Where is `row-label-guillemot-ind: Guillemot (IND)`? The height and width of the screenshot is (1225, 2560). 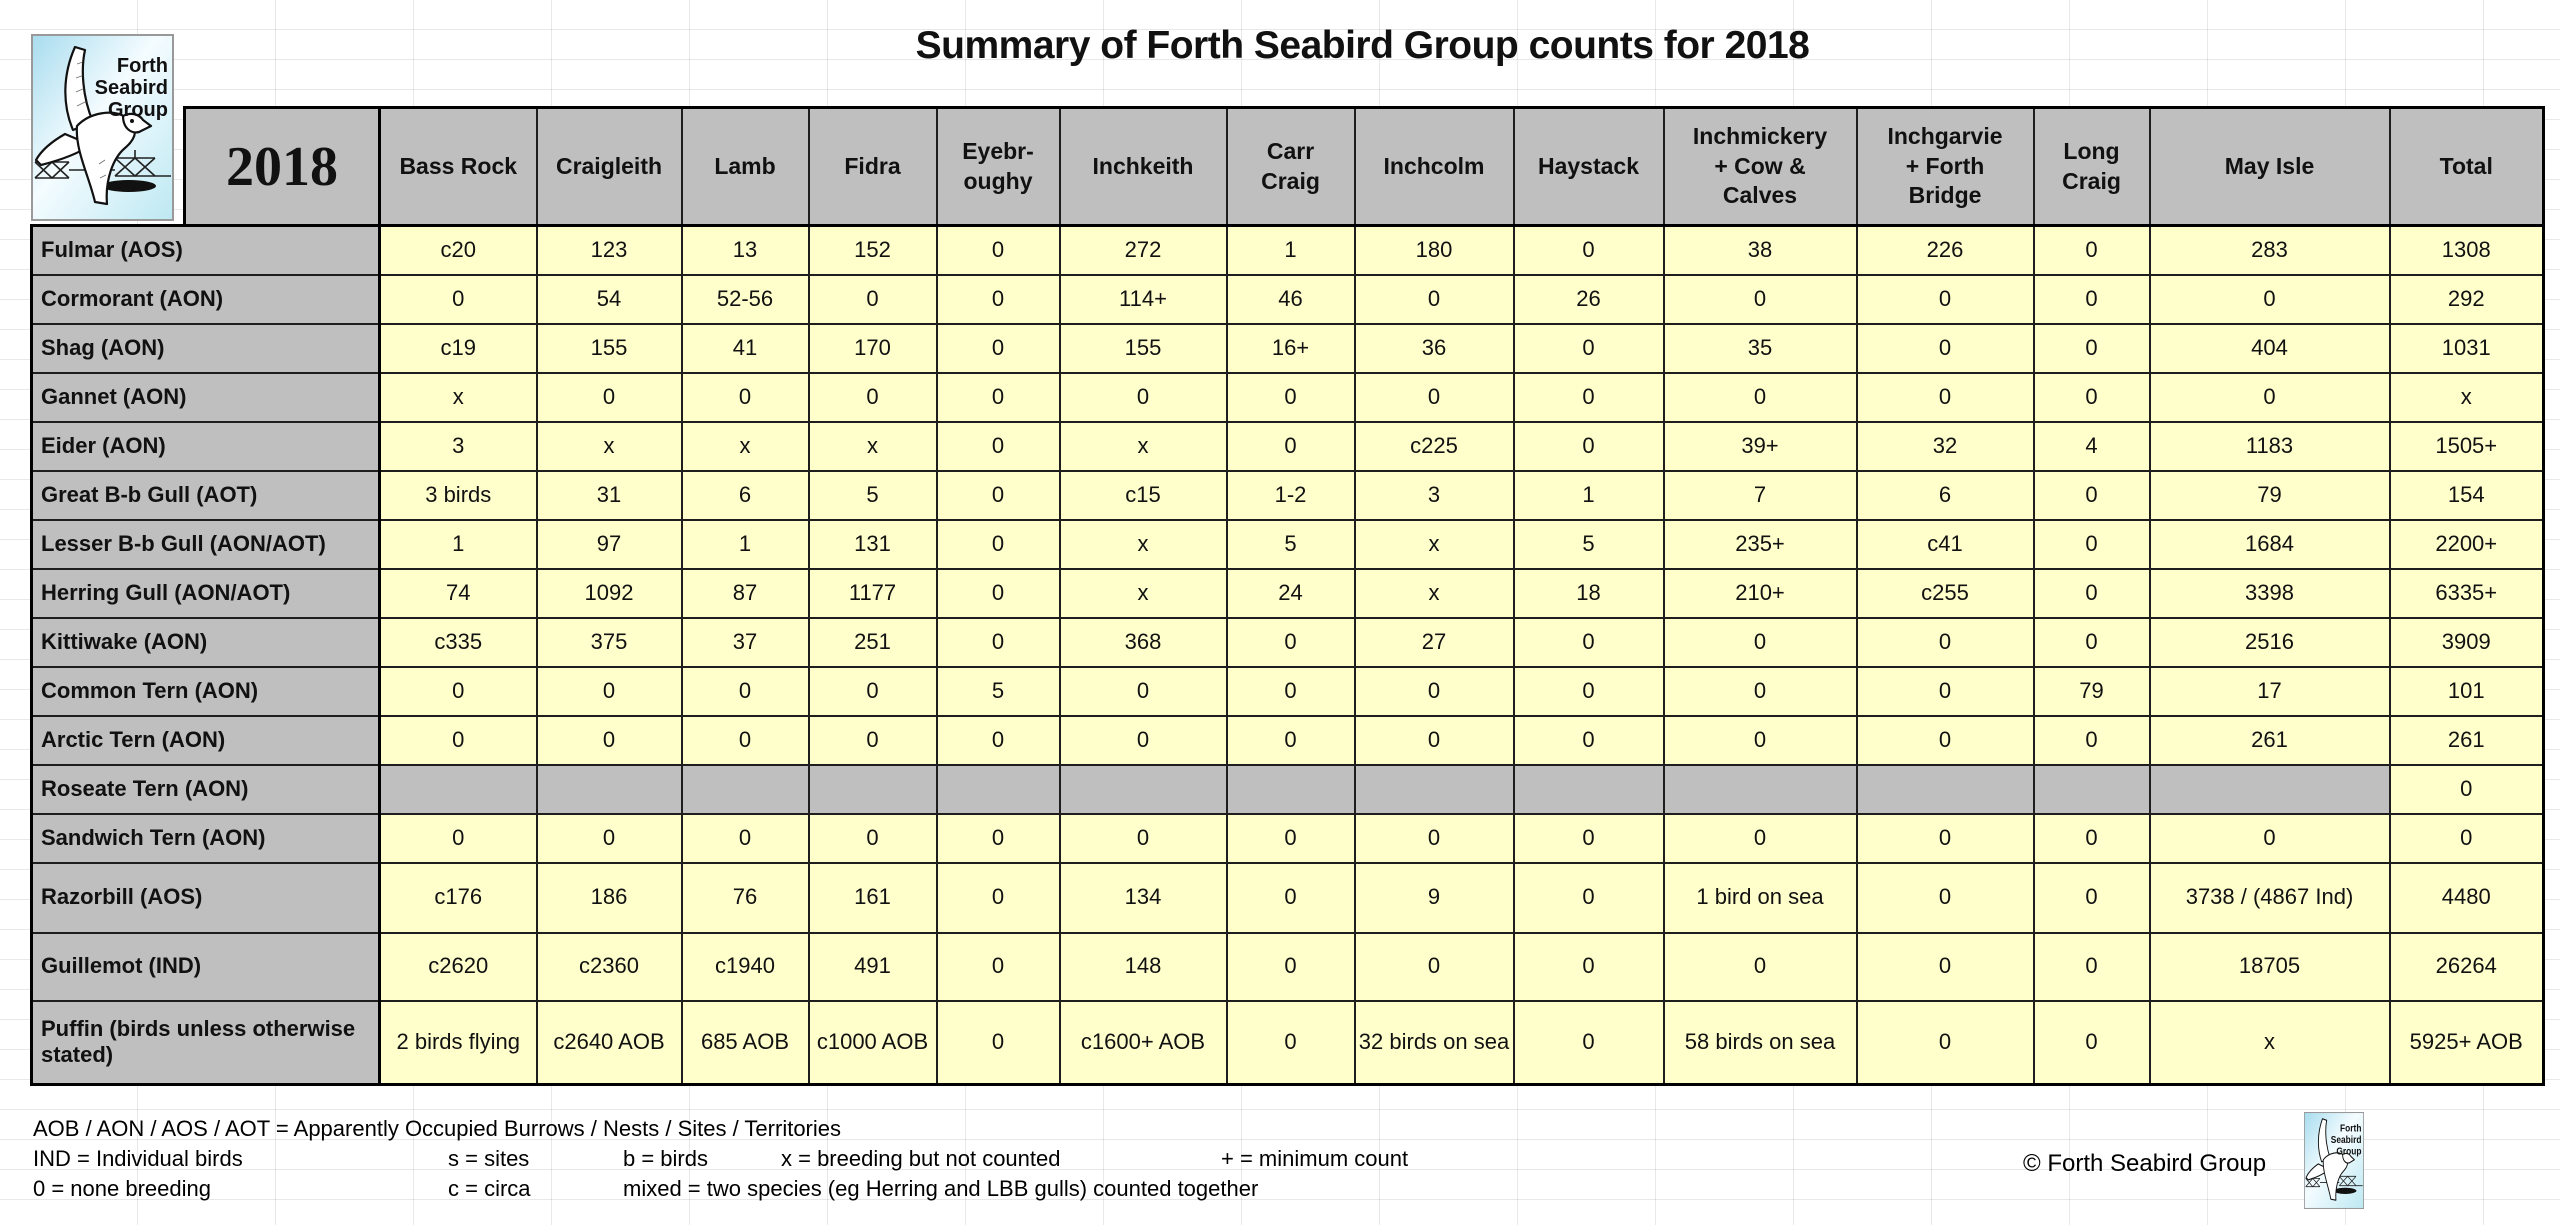 row-label-guillemot-ind: Guillemot (IND) is located at coordinates (205, 966).